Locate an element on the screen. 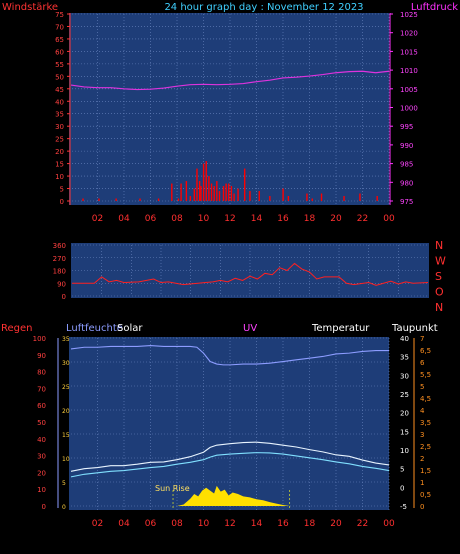  wind-axis-tick-label: 10 is located at coordinates (59, 177).